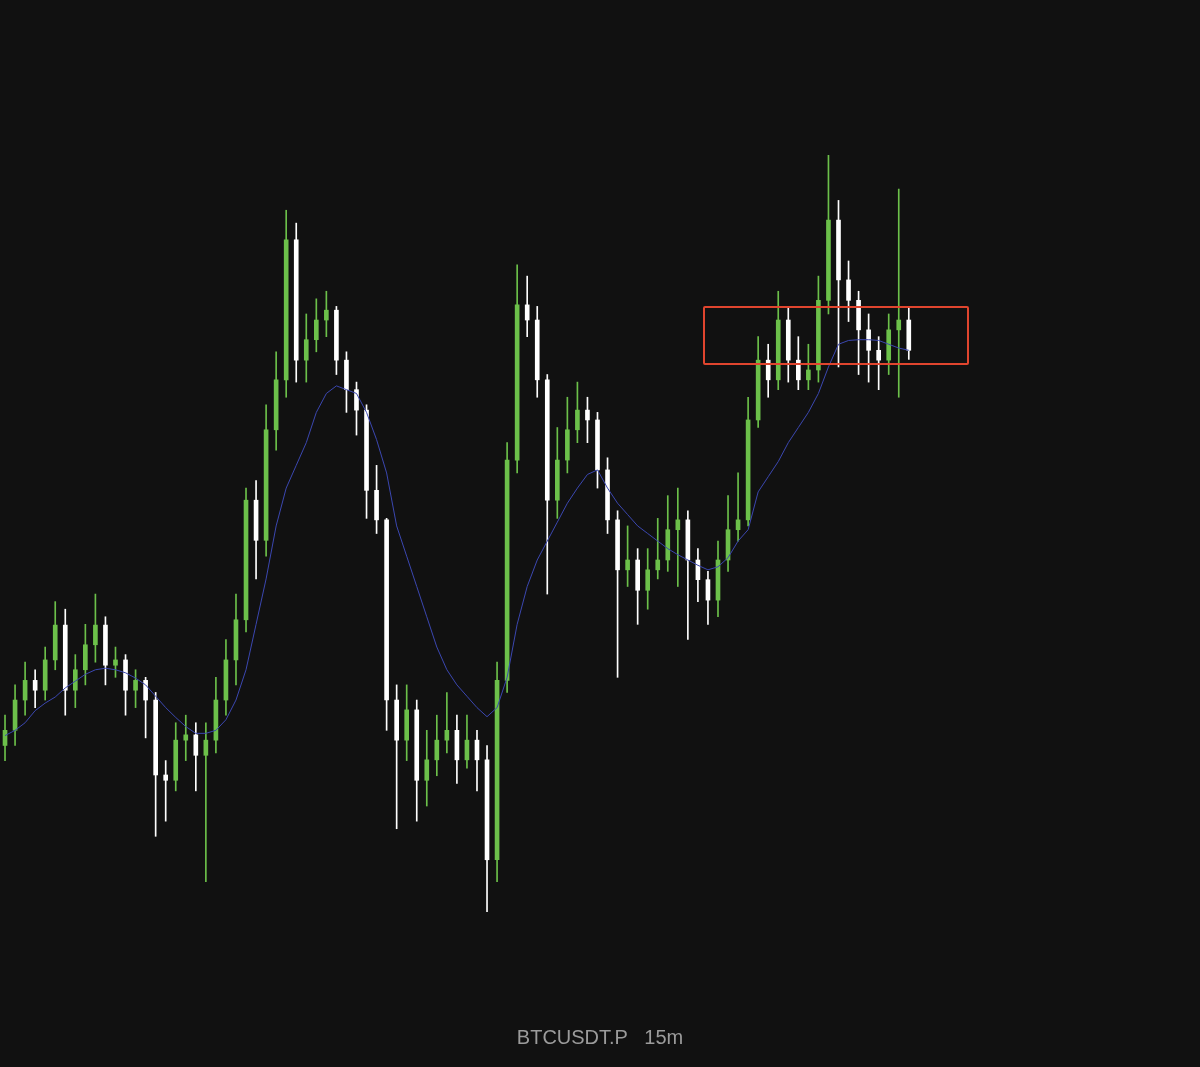 Image resolution: width=1200 pixels, height=1067 pixels. Describe the element at coordinates (600, 1037) in the screenshot. I see `text: BTCUSDT.P 15m` at that location.